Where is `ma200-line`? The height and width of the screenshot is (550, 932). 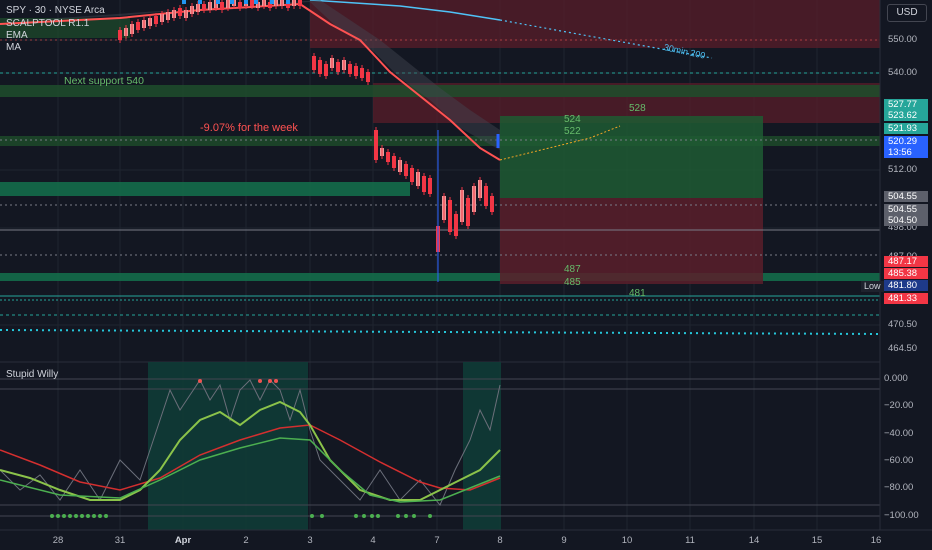 ma200-line is located at coordinates (405, 10).